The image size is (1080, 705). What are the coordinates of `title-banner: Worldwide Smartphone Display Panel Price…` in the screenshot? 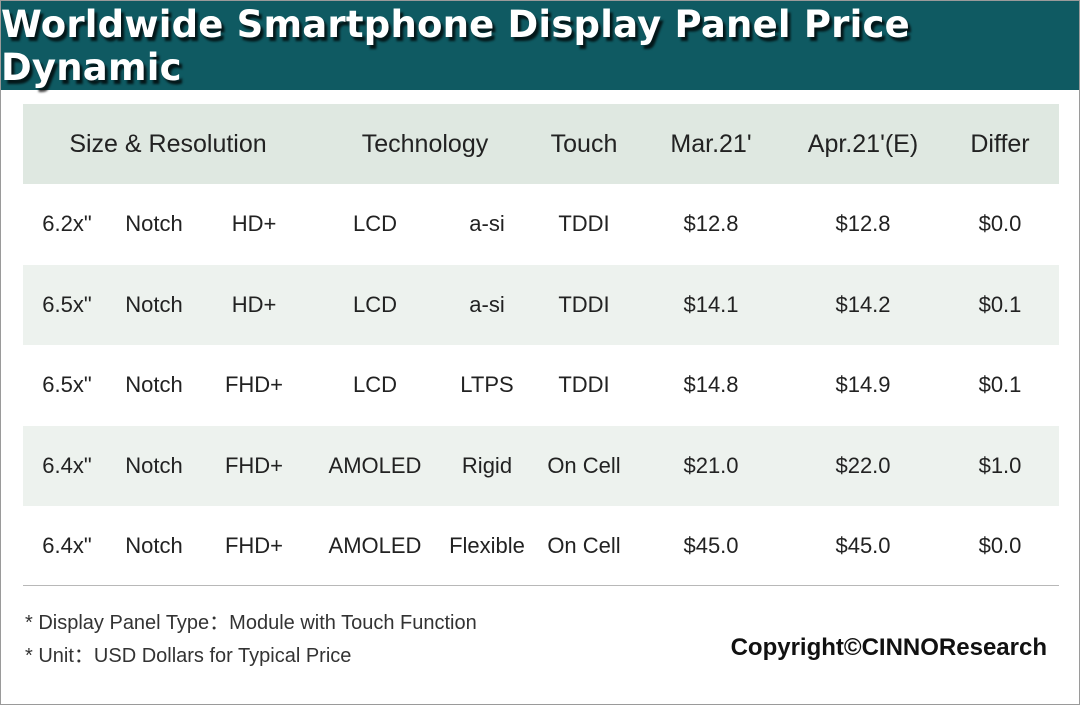 It's located at (540, 45).